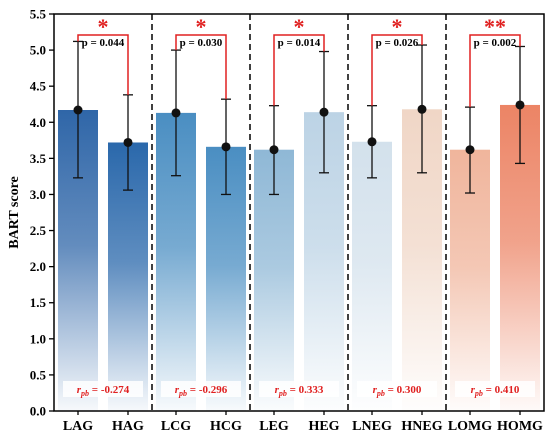  What do you see at coordinates (520, 426) in the screenshot?
I see `x-tick-label: HOMG` at bounding box center [520, 426].